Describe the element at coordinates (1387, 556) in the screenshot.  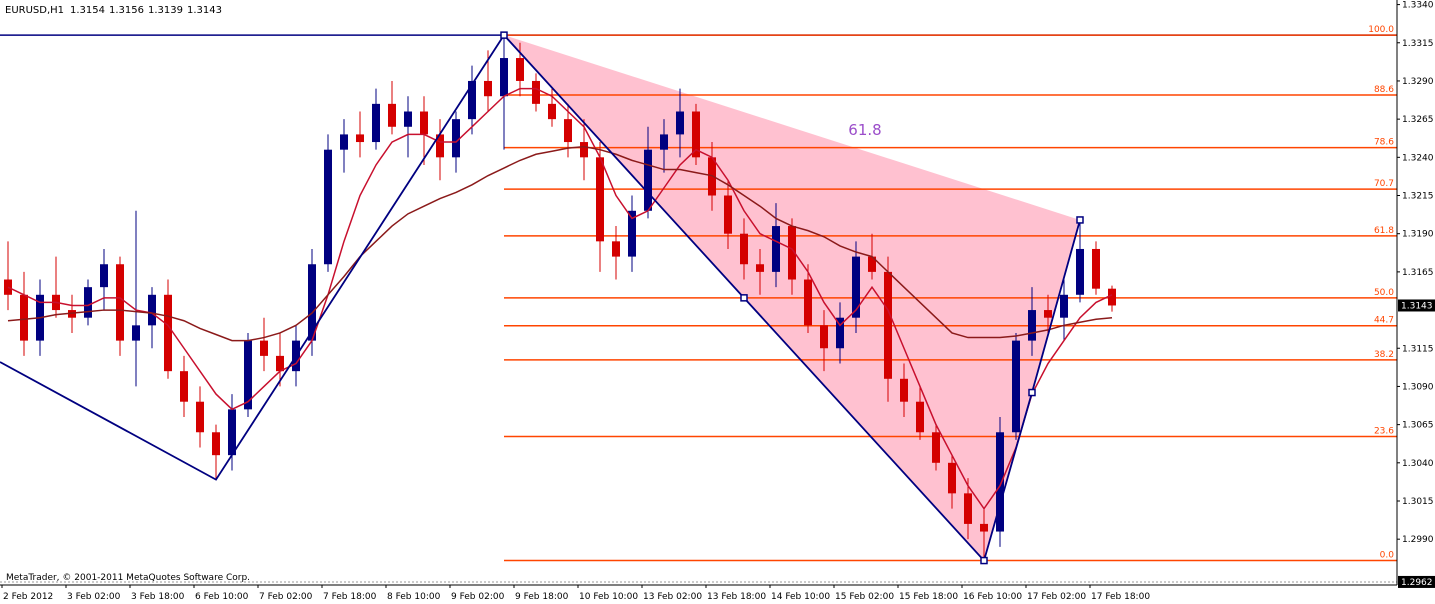
I see `fib-level-label: 0.0` at that location.